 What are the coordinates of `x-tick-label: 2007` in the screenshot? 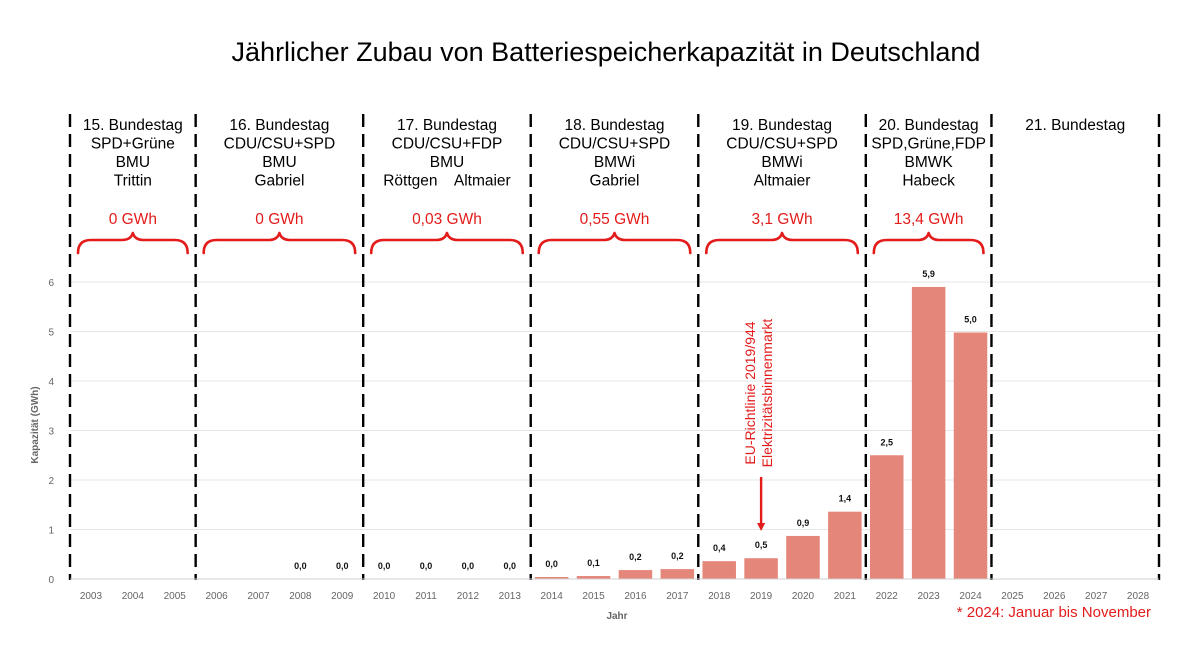 It's located at (258, 596).